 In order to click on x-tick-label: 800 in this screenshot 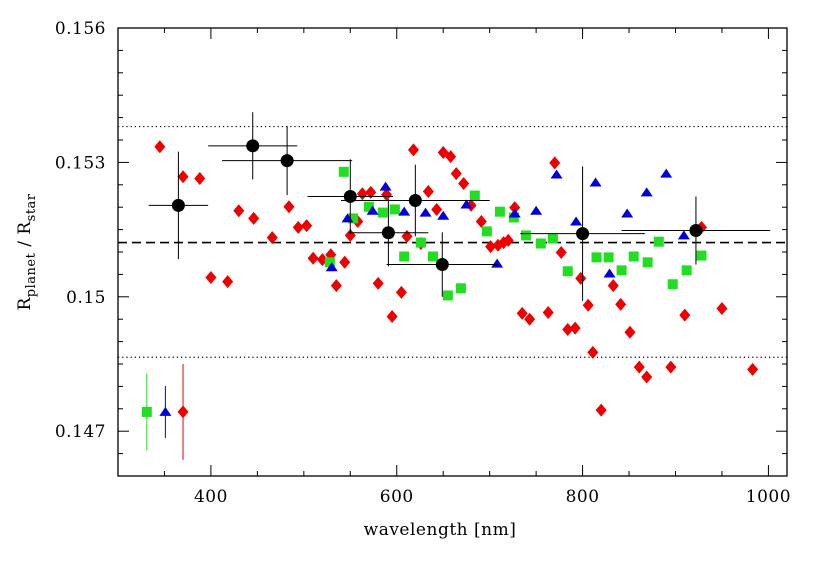, I will do `click(583, 497)`.